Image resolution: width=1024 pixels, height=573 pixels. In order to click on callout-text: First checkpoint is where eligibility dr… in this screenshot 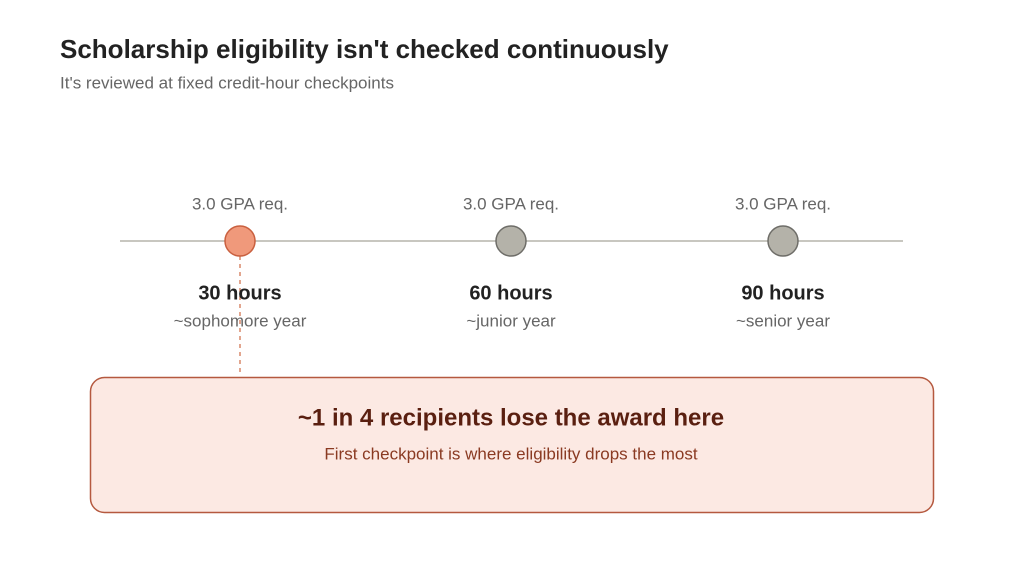, I will do `click(510, 453)`.